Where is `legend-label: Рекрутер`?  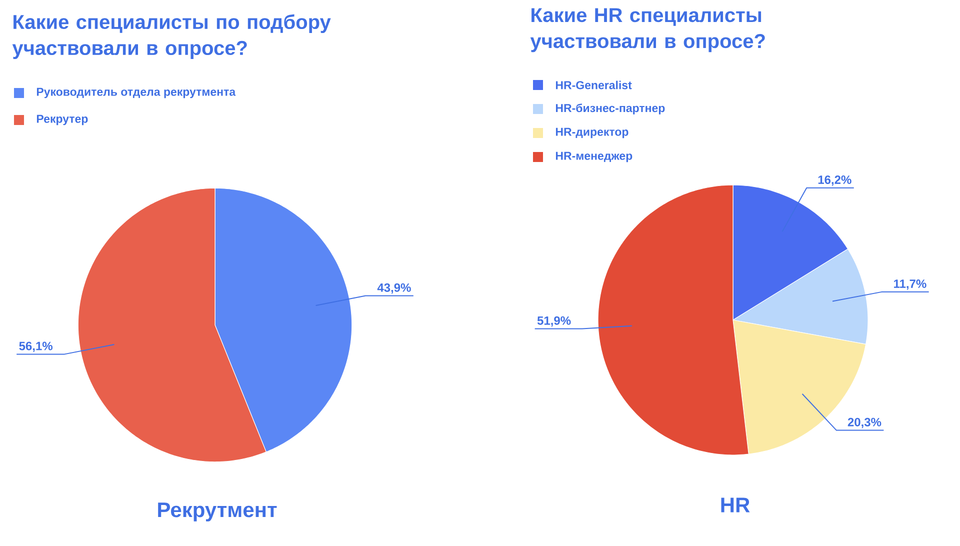
legend-label: Рекрутер is located at coordinates (62, 120).